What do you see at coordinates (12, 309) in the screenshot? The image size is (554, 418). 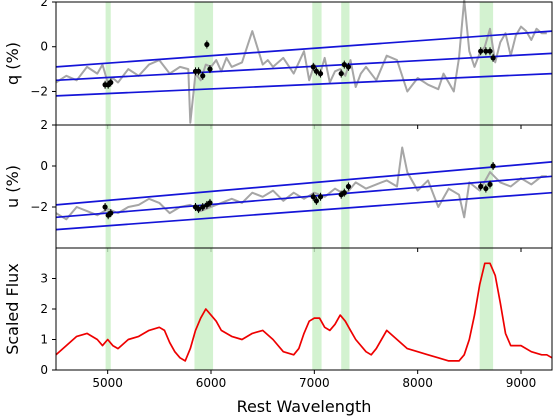 I see `y-axis-label: Scaled Flux` at bounding box center [12, 309].